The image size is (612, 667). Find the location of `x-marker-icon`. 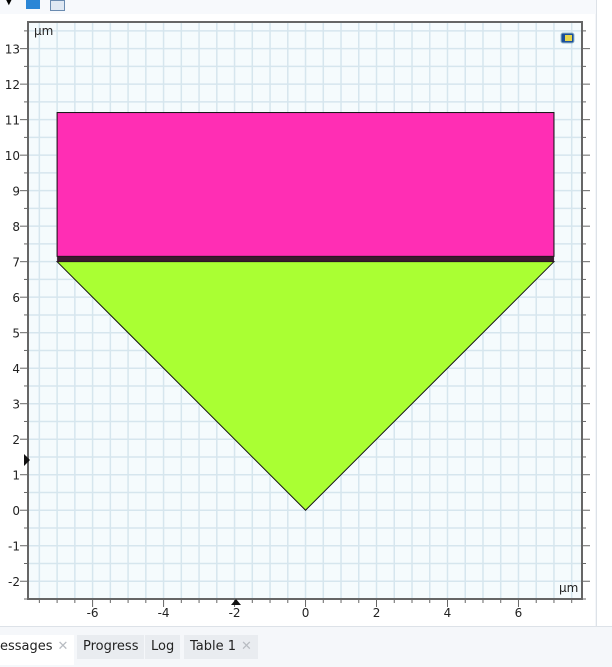

x-marker-icon is located at coordinates (236, 602).